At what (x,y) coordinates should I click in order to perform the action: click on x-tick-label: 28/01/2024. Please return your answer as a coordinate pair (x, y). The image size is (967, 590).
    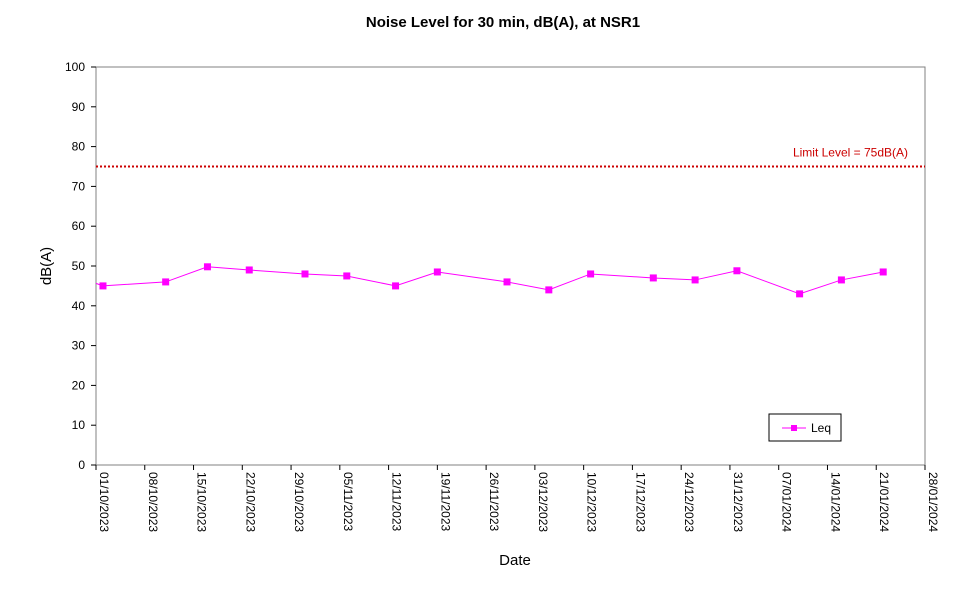
    Looking at the image, I should click on (933, 502).